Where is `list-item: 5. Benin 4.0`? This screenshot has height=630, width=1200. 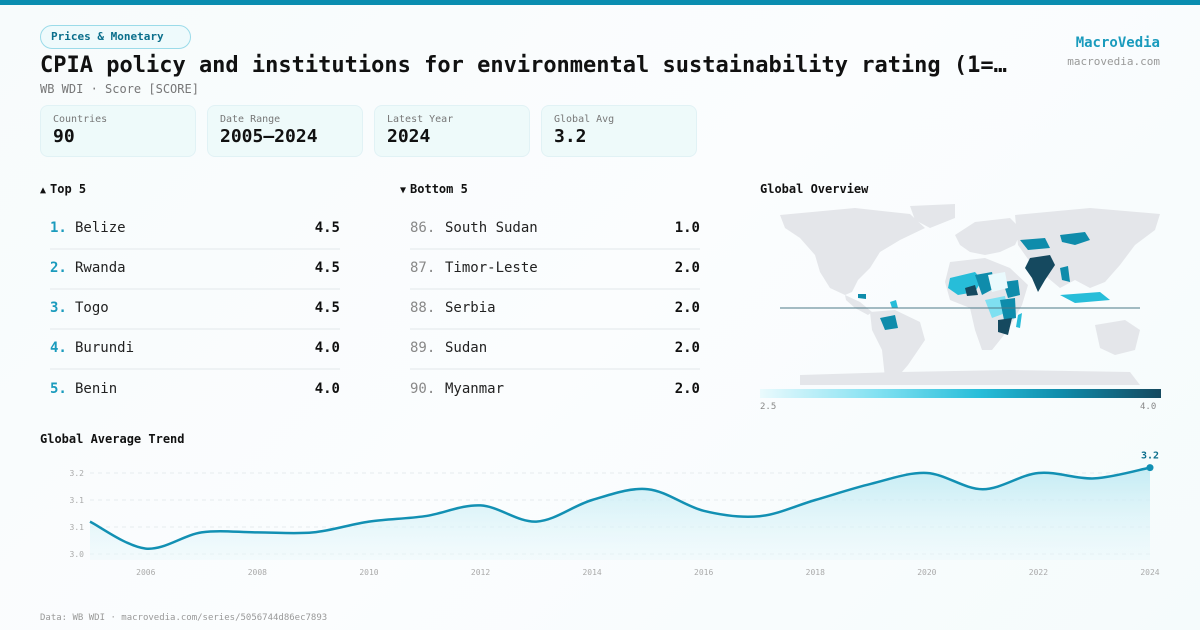 list-item: 5. Benin 4.0 is located at coordinates (195, 390).